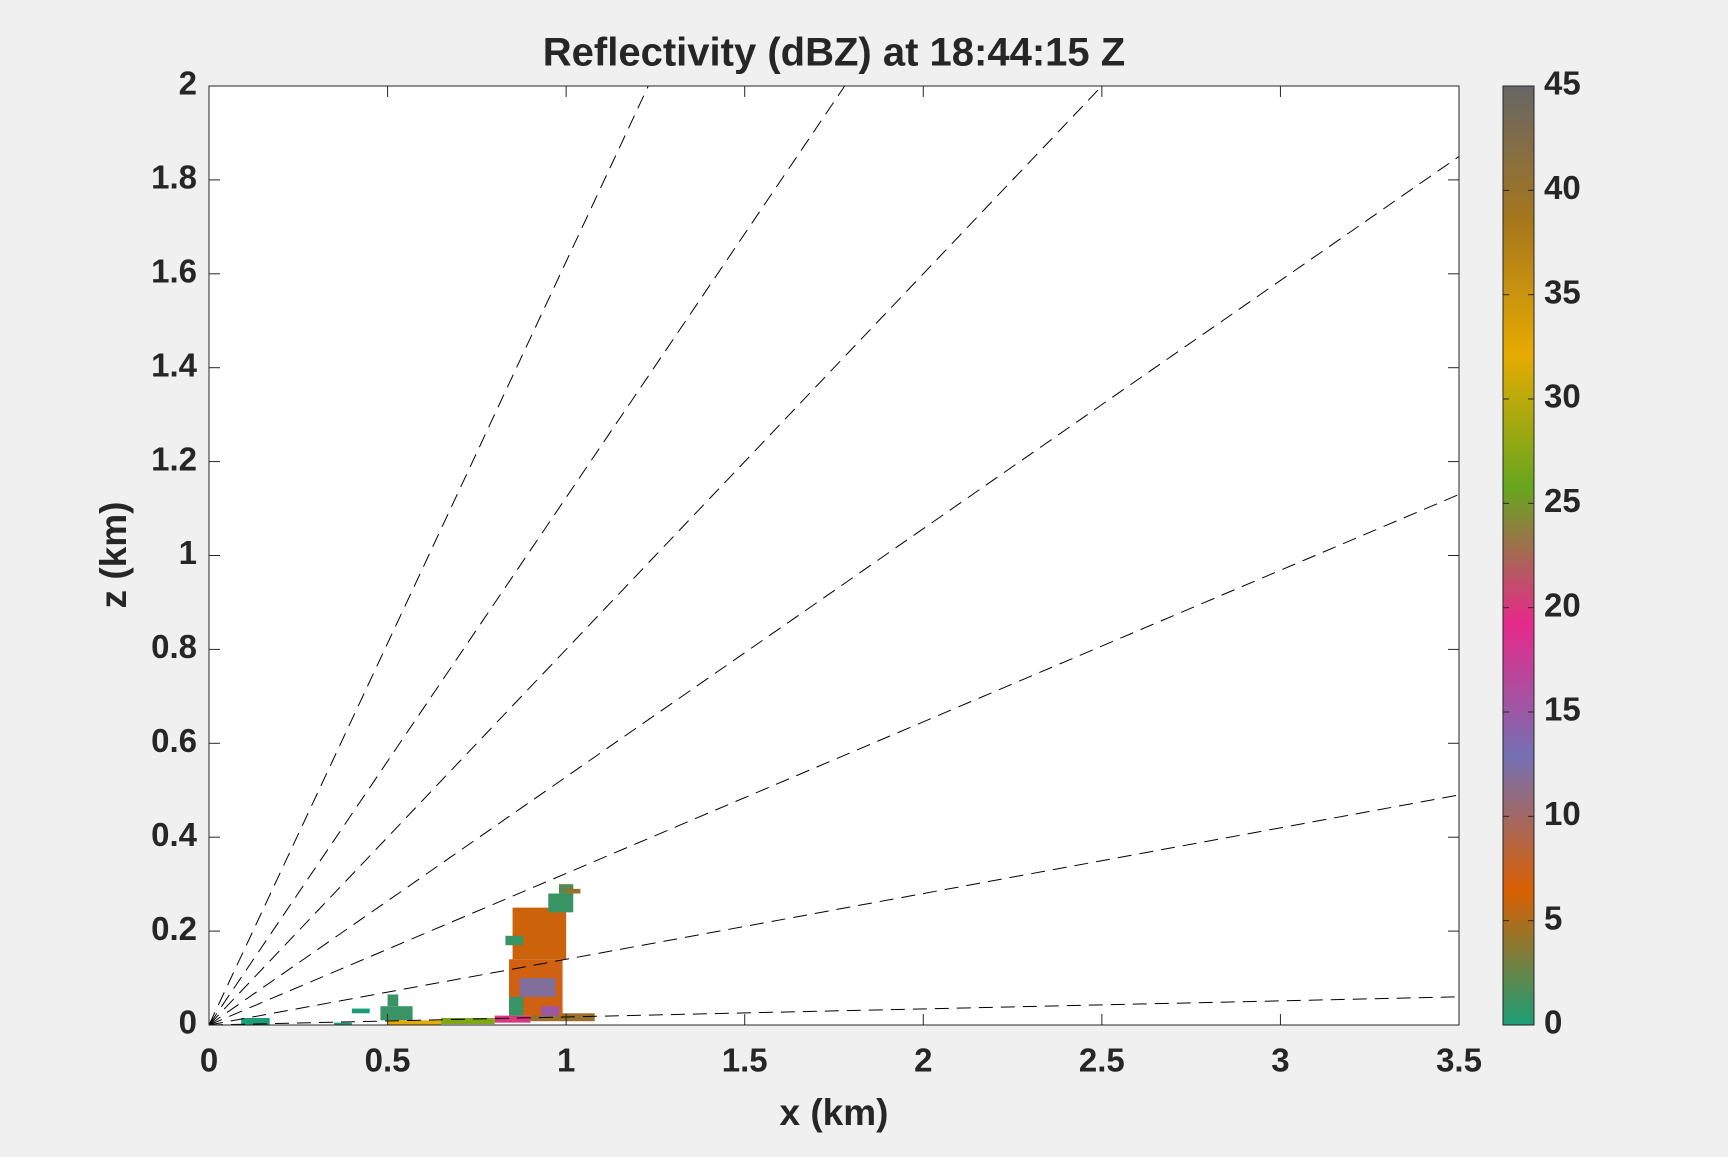 Image resolution: width=1728 pixels, height=1157 pixels. What do you see at coordinates (174, 458) in the screenshot?
I see `y-tick-label: 1.2` at bounding box center [174, 458].